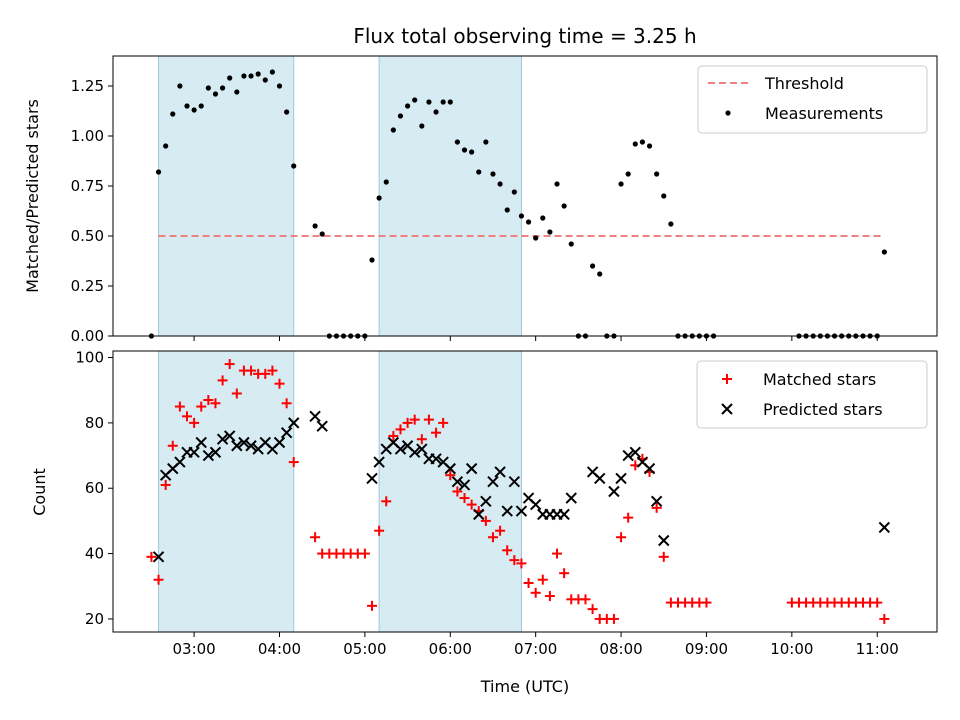 Image resolution: width=960 pixels, height=720 pixels. I want to click on legend-measurements-swatch, so click(728, 113).